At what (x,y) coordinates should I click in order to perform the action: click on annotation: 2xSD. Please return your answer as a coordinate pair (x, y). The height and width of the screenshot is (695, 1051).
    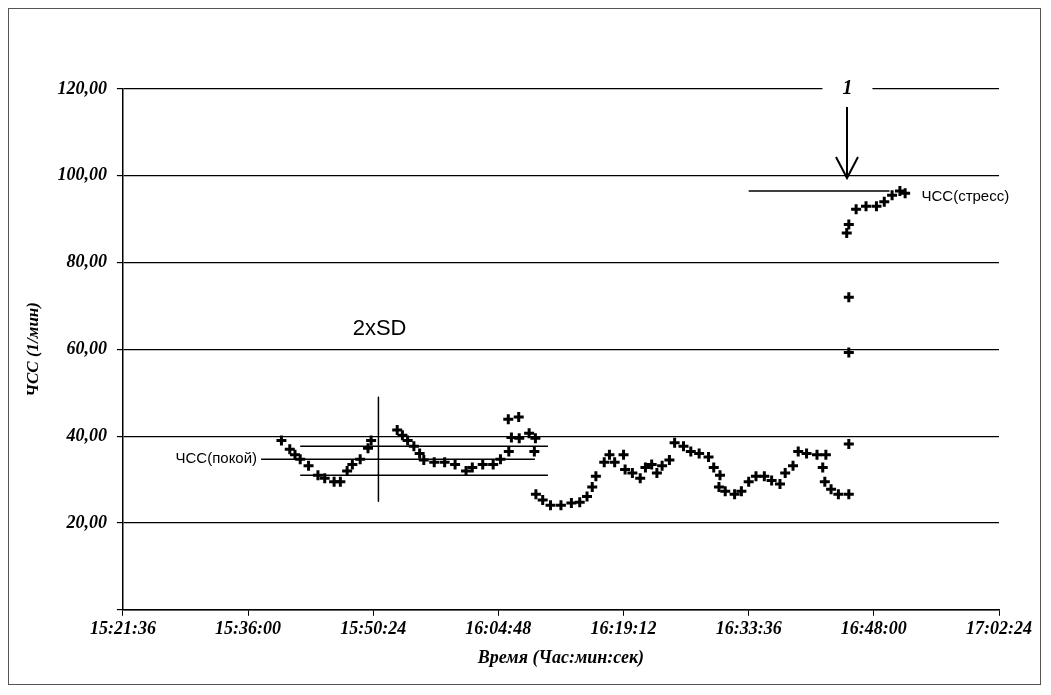
    Looking at the image, I should click on (379, 327).